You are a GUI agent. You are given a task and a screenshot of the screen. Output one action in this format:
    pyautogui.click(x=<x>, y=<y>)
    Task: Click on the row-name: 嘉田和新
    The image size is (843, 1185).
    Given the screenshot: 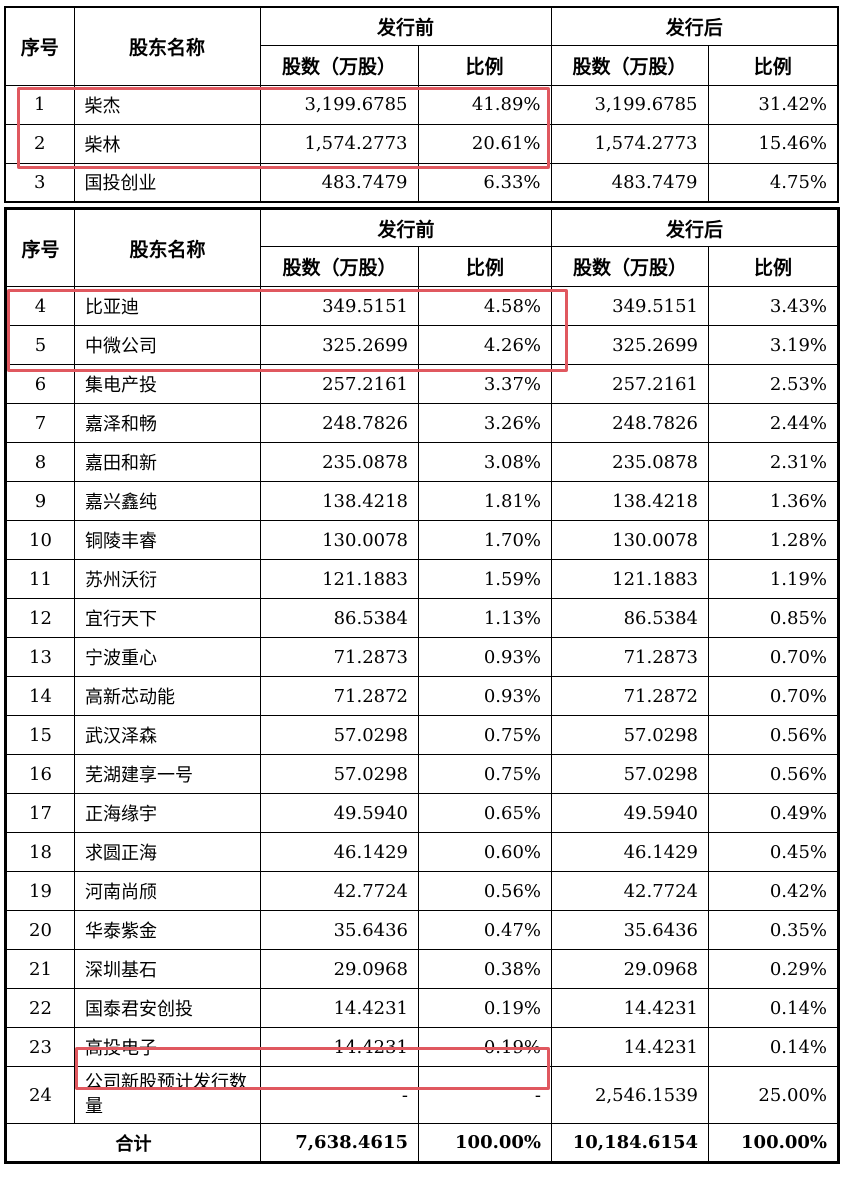 What is the action you would take?
    pyautogui.click(x=167, y=462)
    